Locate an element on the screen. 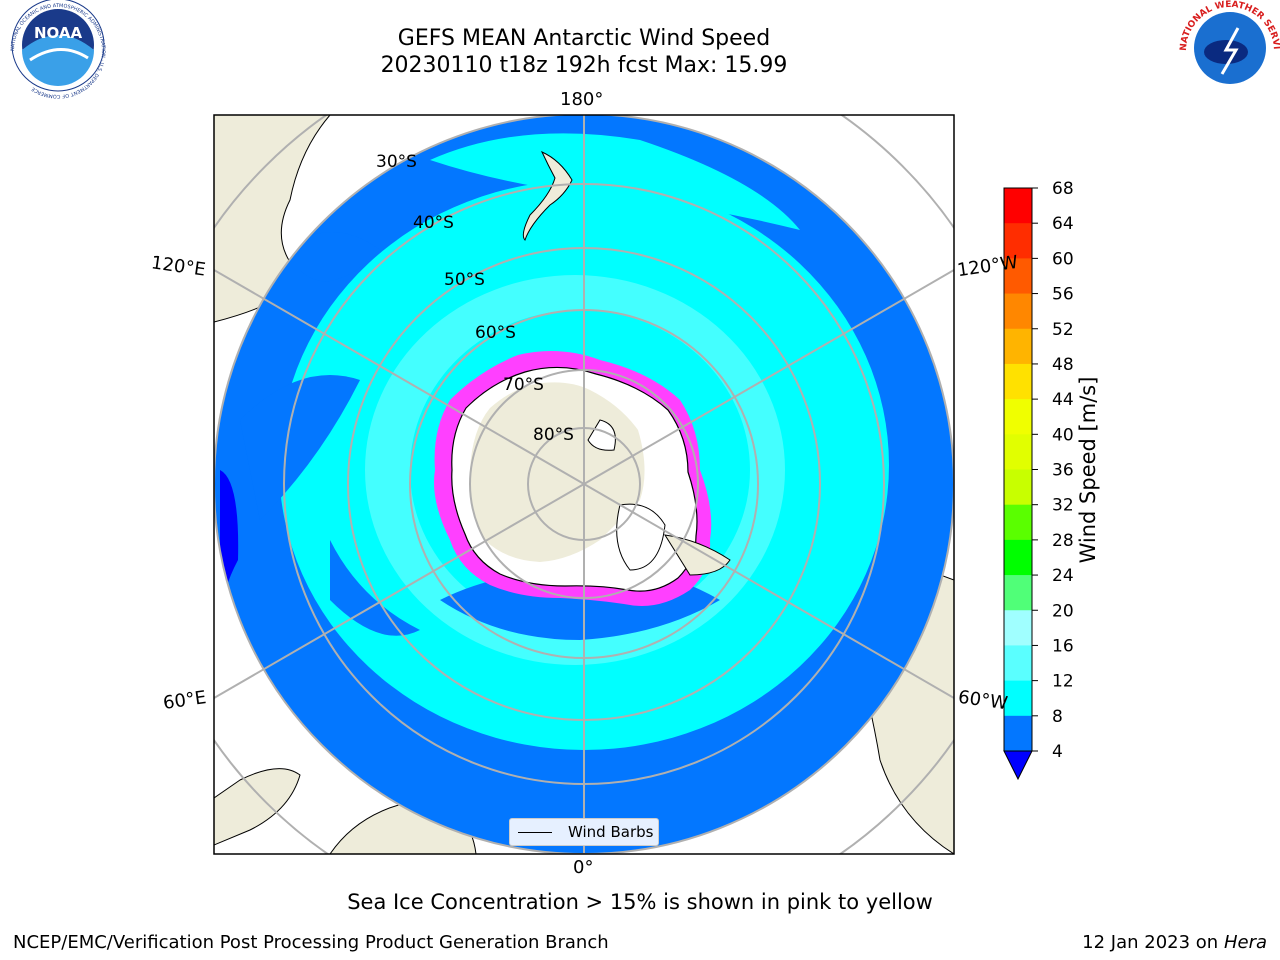  colorbar-extend-arrow is located at coordinates (1018, 765).